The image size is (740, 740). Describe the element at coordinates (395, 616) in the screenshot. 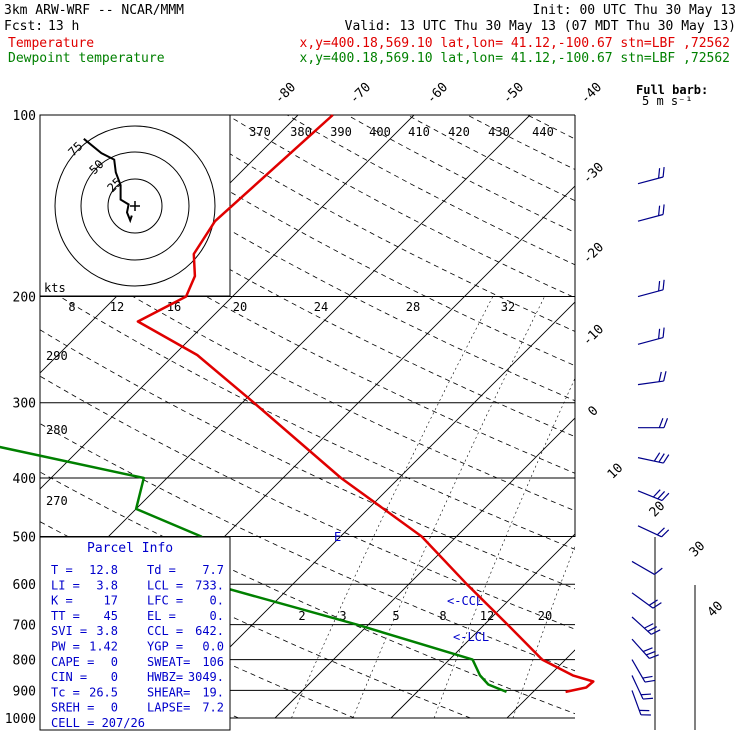

I see `mixing-ratio-label: 5` at that location.